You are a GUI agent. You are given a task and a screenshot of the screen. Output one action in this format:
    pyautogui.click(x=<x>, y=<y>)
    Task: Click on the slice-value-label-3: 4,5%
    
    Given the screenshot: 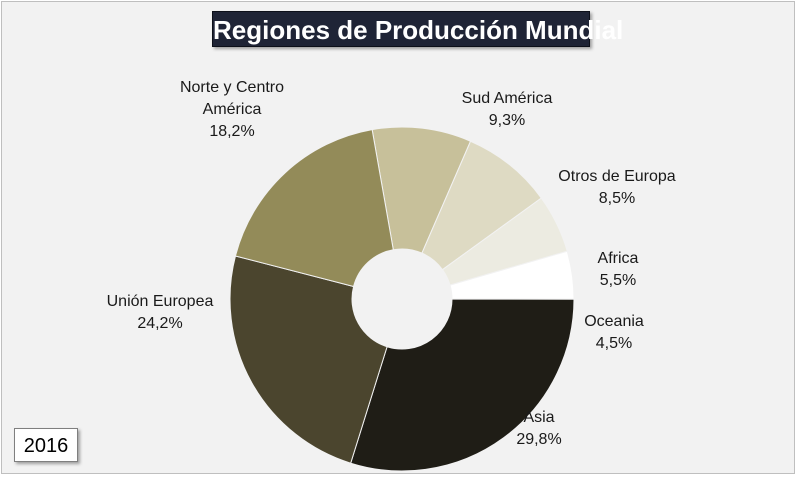 What is the action you would take?
    pyautogui.click(x=614, y=343)
    